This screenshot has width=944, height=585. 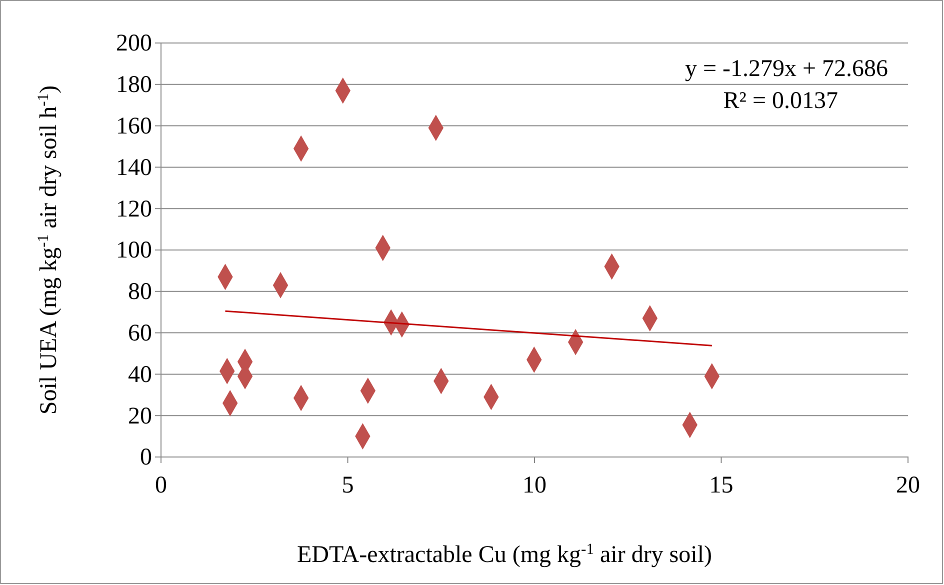 I want to click on y-tick-label: 0, so click(x=146, y=457).